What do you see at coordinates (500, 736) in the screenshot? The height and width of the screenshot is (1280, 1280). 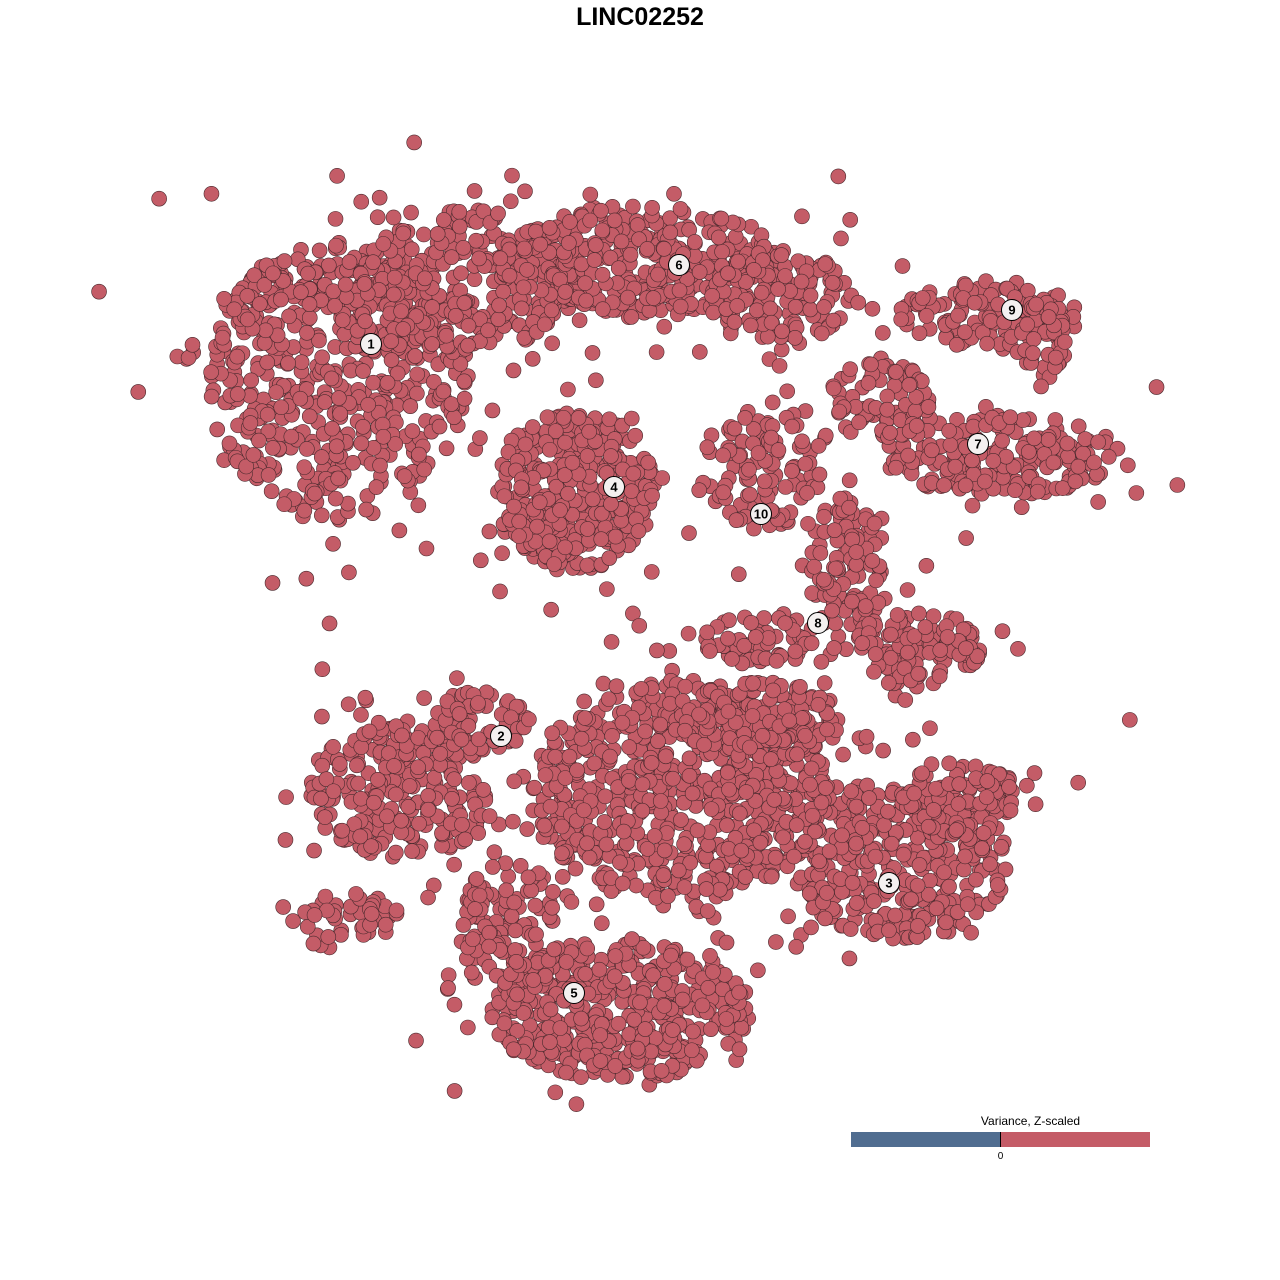 I see `cluster-label-text: 2` at bounding box center [500, 736].